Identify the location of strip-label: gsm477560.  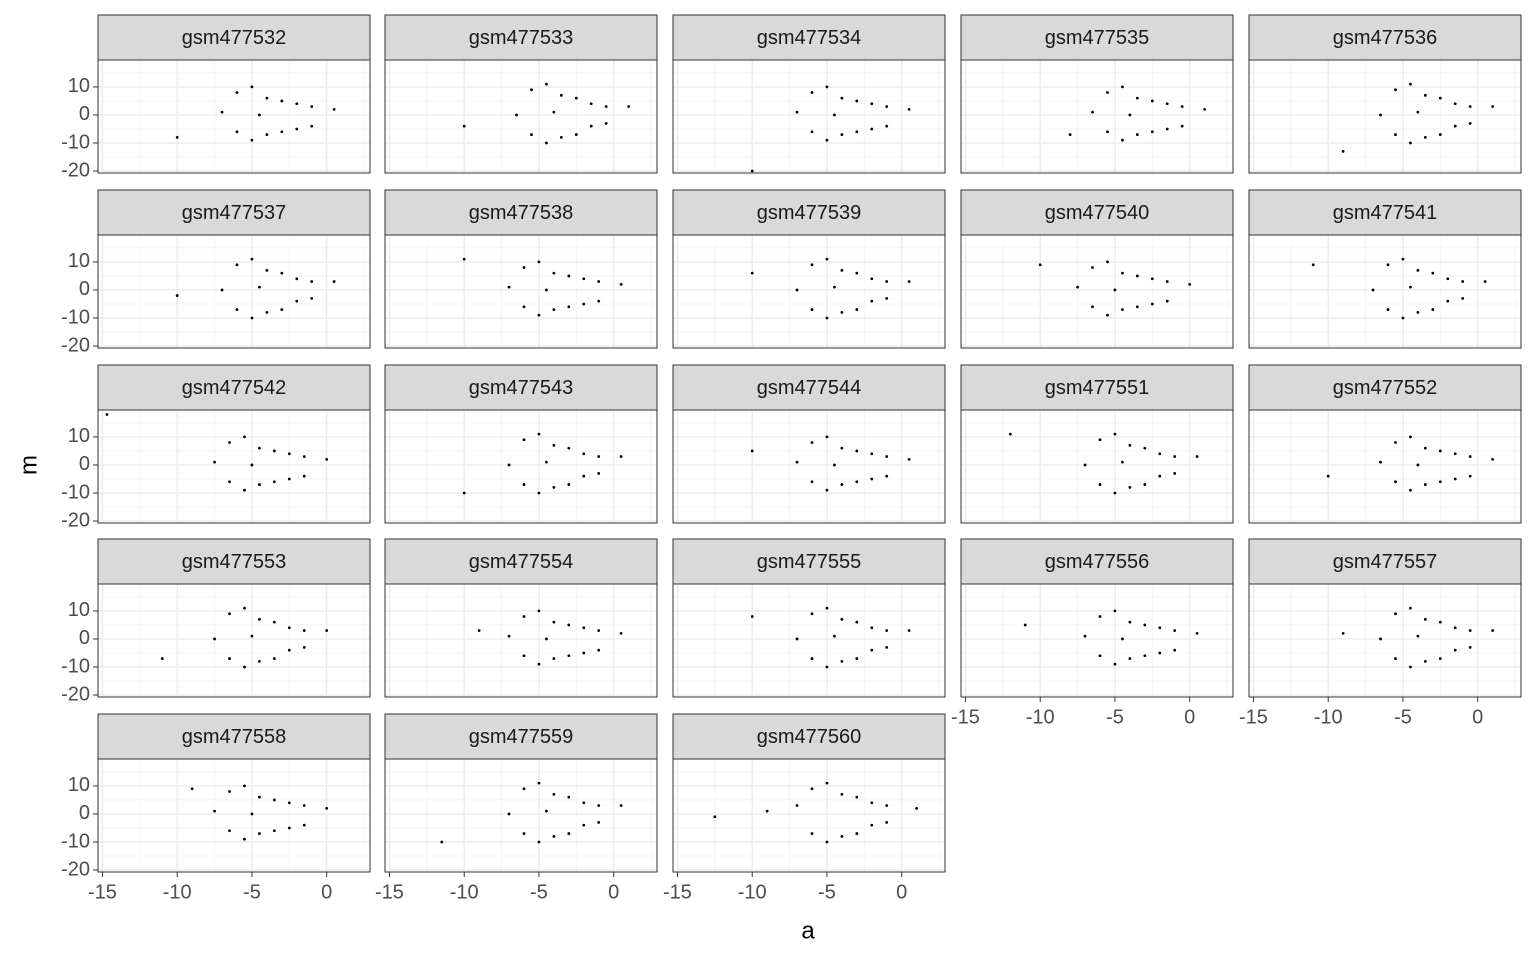
(809, 737).